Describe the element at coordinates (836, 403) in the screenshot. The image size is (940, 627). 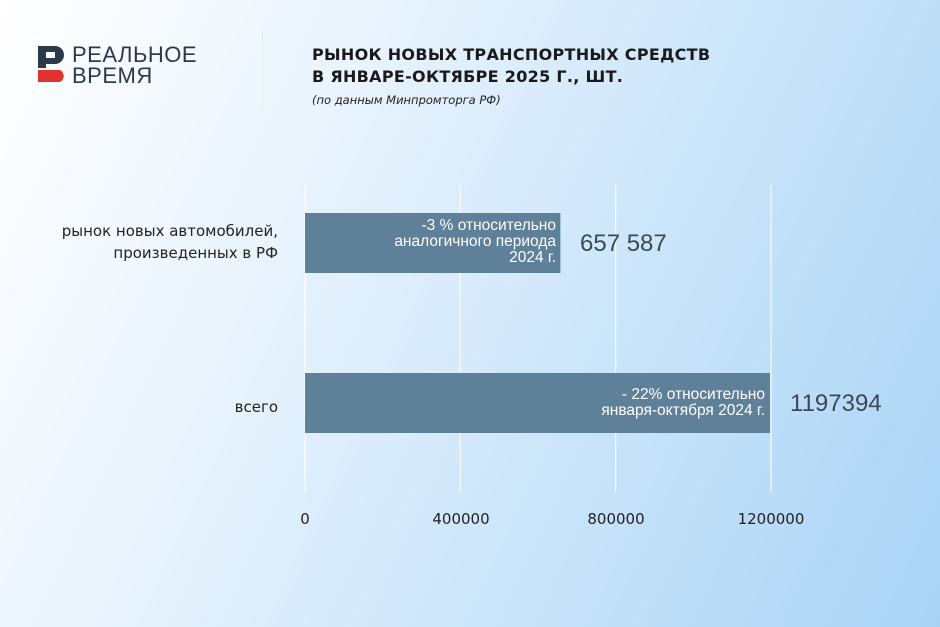
I see `data-label: 1197394` at that location.